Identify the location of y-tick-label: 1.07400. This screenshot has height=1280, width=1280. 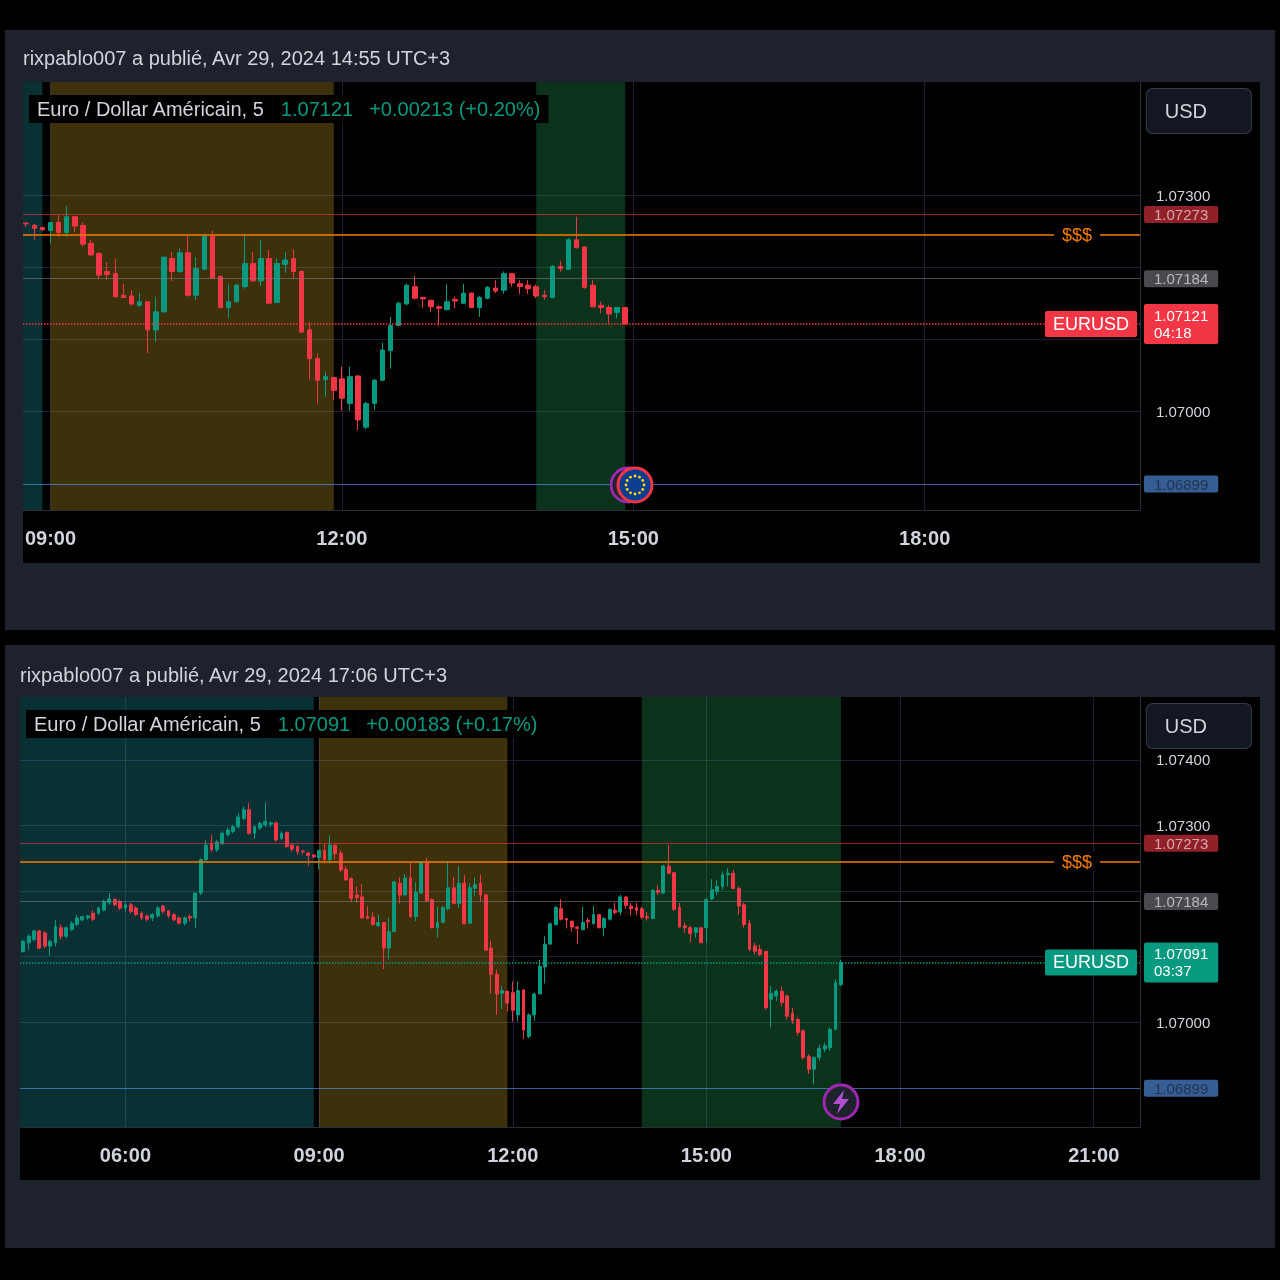
(1183, 760).